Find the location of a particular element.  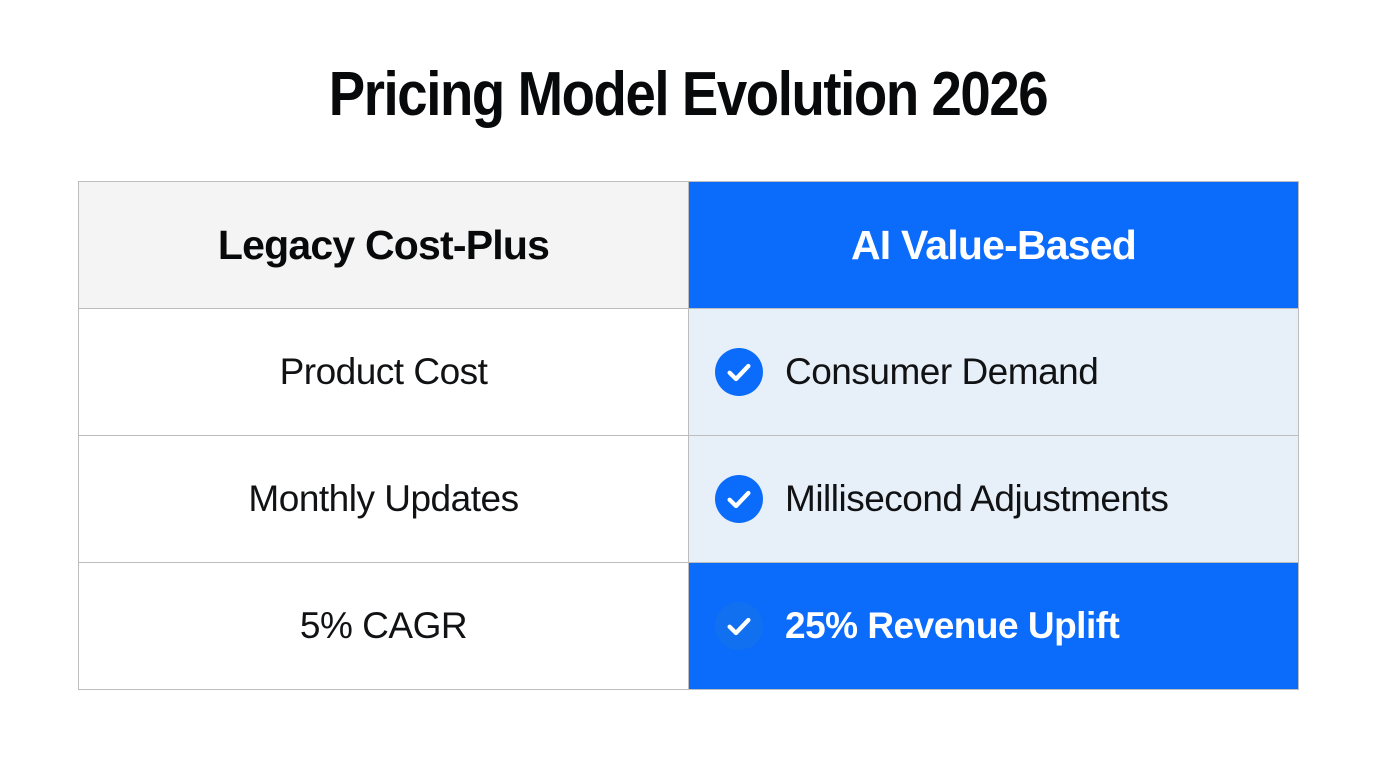

ai-cell-millisecond-adjustments: Millisecond Adjustments is located at coordinates (993, 499).